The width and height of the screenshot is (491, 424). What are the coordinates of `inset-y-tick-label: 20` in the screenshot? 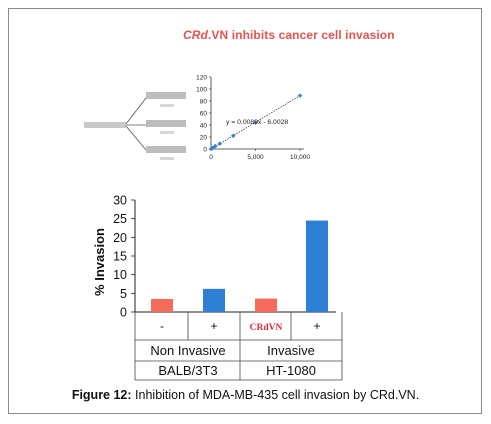 It's located at (204, 138).